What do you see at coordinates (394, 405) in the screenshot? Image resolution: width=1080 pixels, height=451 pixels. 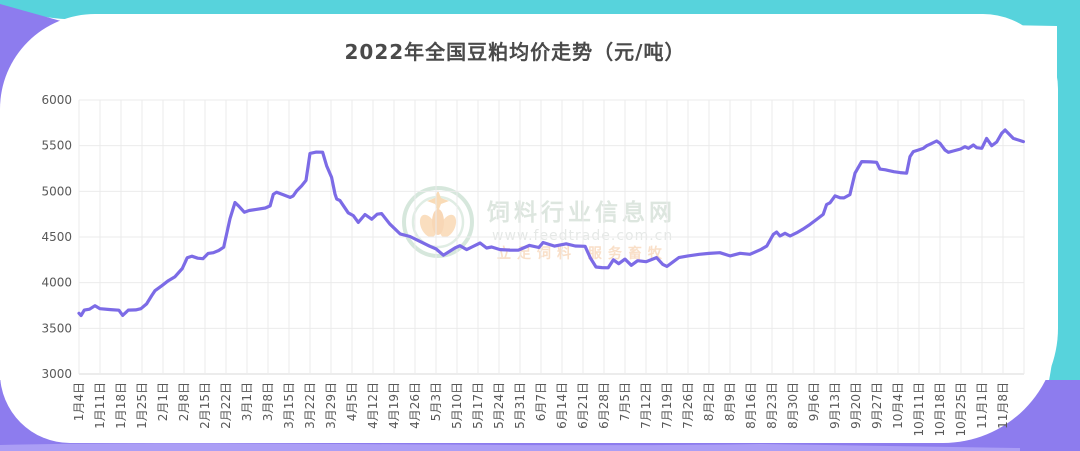 I see `svg-text: 4月19日` at bounding box center [394, 405].